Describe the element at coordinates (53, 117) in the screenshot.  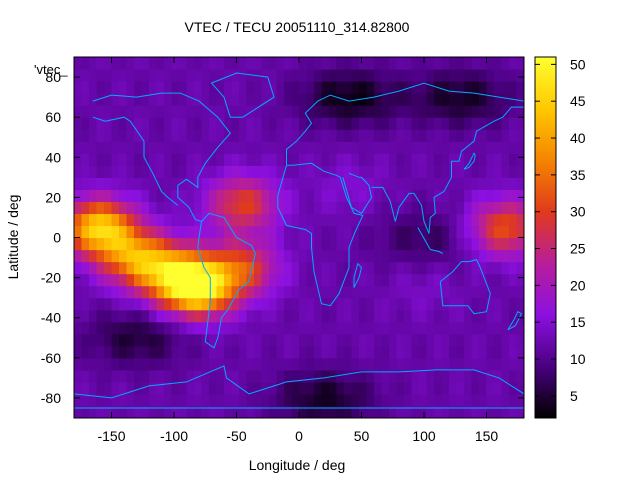
I see `y-tick-label: 60` at that location.